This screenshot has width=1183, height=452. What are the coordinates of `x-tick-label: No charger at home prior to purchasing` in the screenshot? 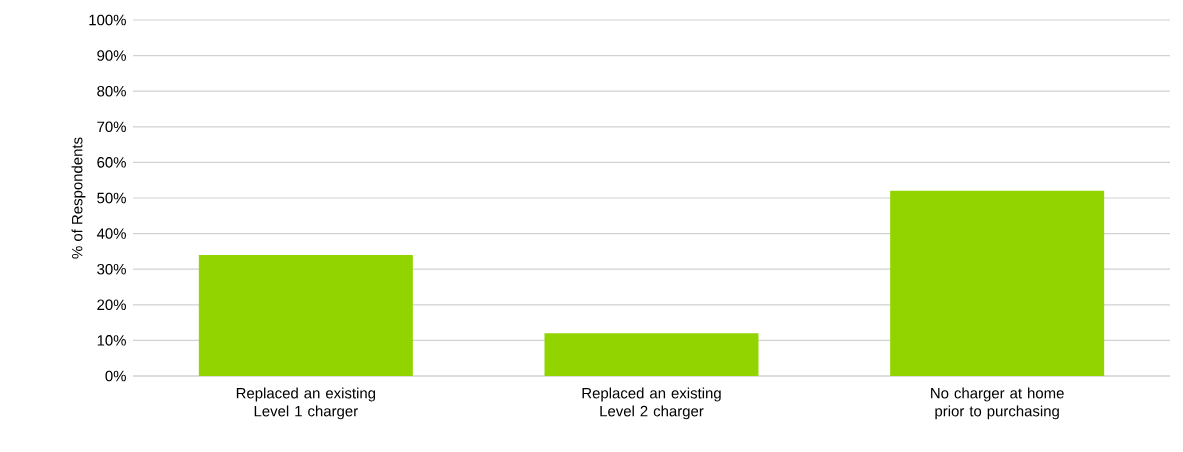 It's located at (997, 403).